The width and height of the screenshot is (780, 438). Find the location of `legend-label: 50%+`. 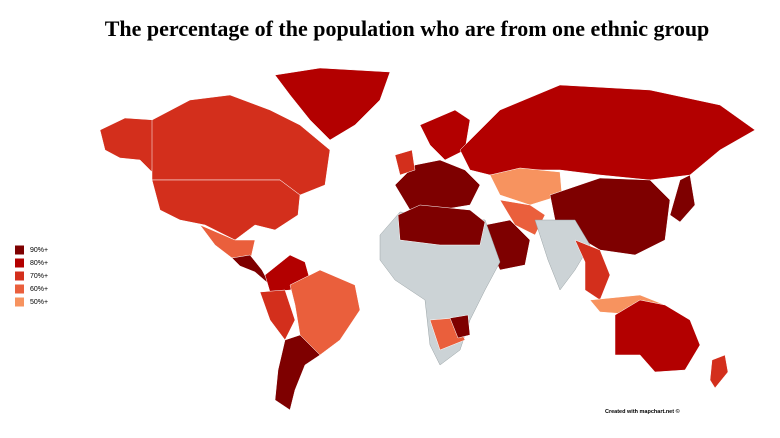

legend-label: 50%+ is located at coordinates (39, 302).